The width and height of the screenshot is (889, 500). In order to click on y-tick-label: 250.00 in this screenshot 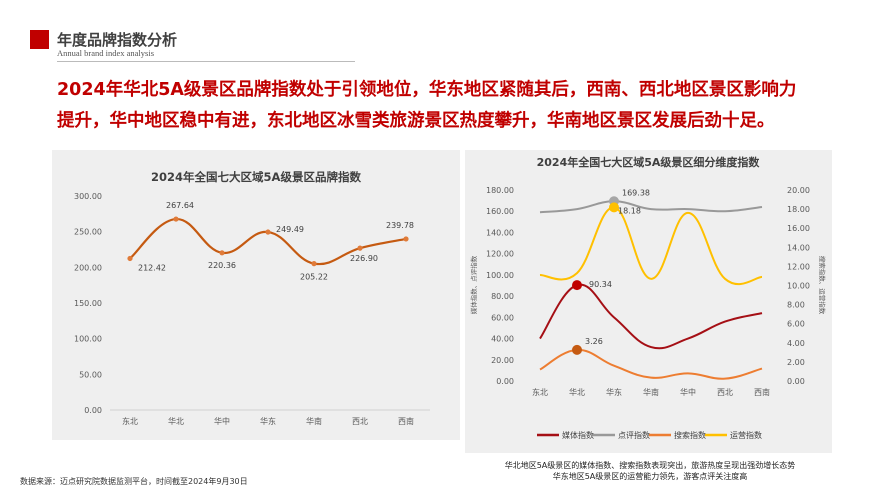, I will do `click(88, 232)`.